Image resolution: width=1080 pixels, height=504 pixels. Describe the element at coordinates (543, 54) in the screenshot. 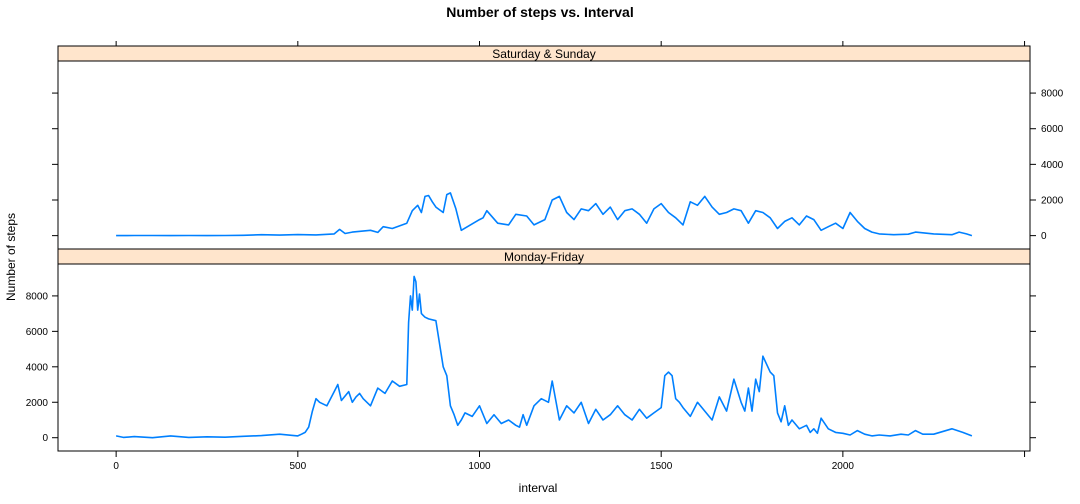

I see `panel-strip-label: Saturday & Sunday` at that location.